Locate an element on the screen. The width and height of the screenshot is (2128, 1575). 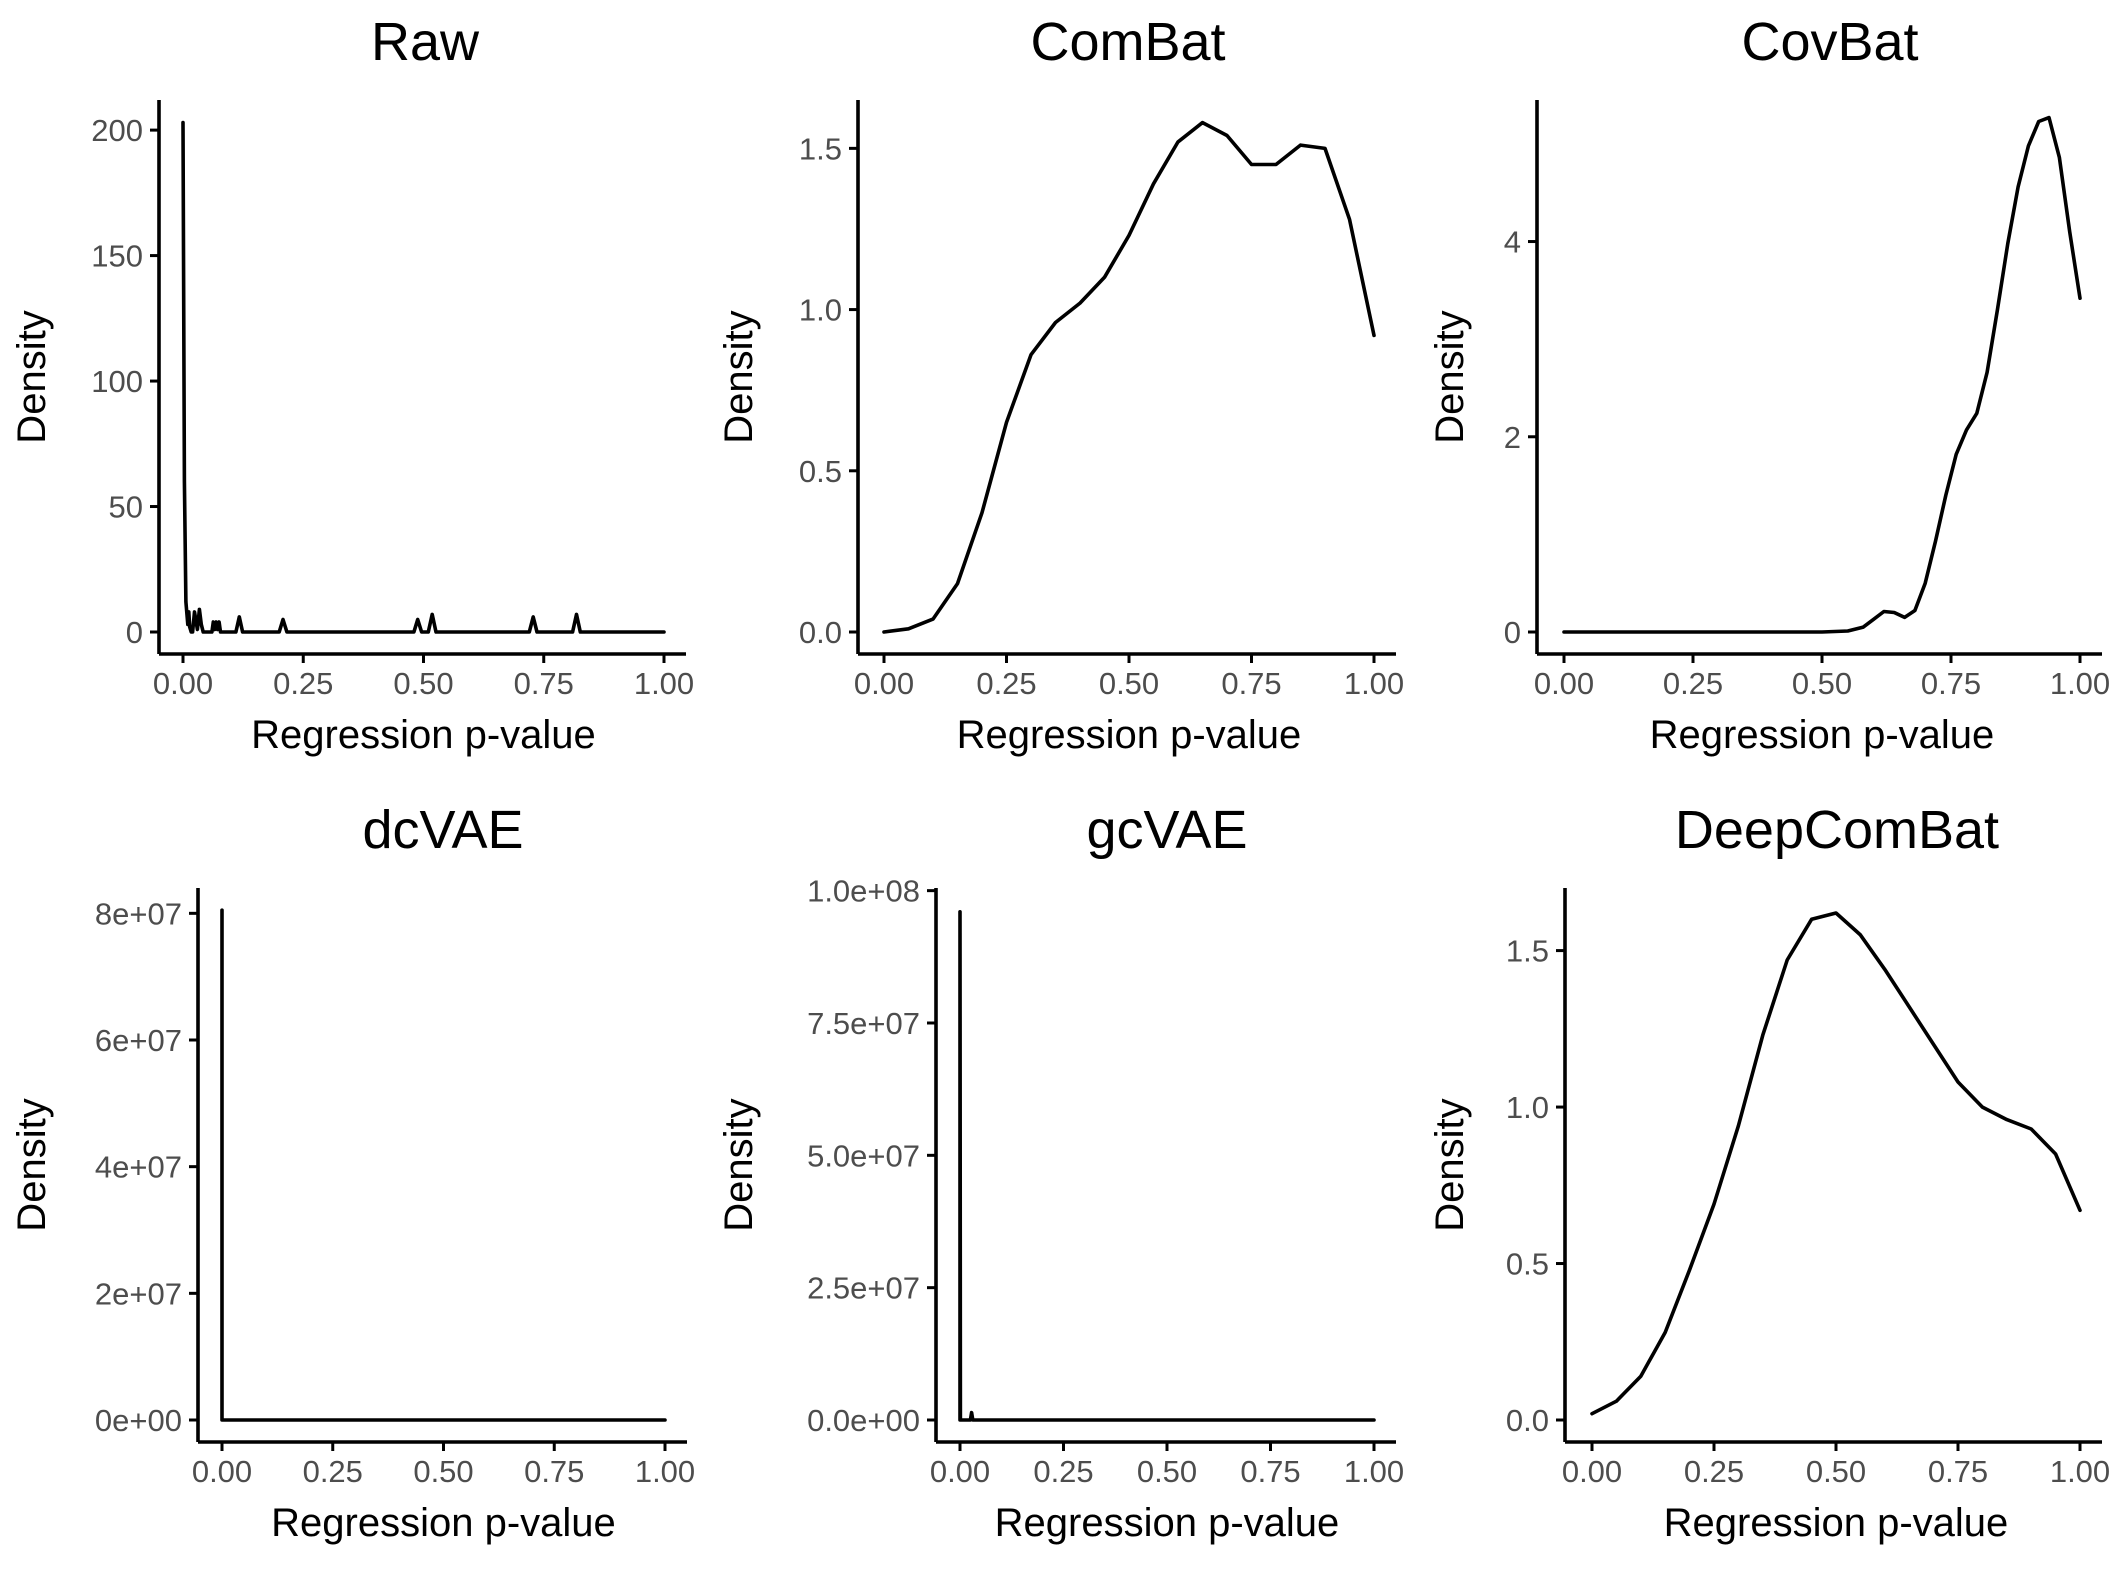
panel-title: CovBat is located at coordinates (1829, 42).